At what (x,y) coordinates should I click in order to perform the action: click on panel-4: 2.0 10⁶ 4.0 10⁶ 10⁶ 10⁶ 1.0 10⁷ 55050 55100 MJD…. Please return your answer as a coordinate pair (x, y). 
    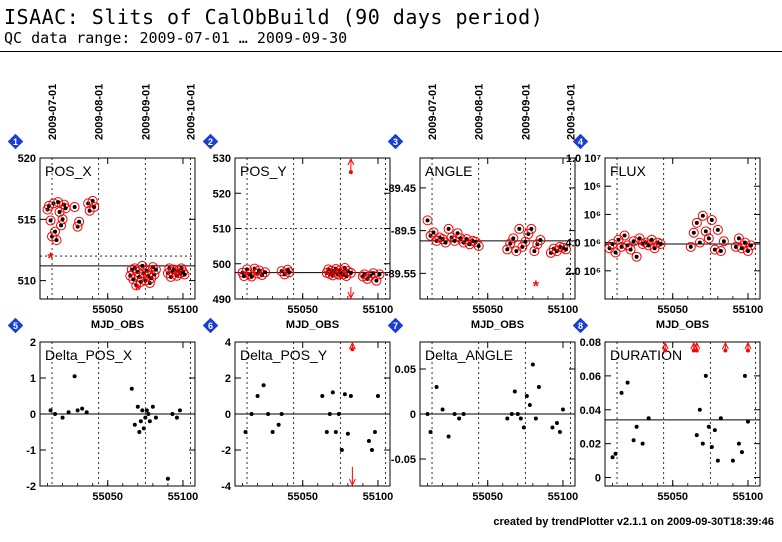
    Looking at the image, I should click on (664, 232).